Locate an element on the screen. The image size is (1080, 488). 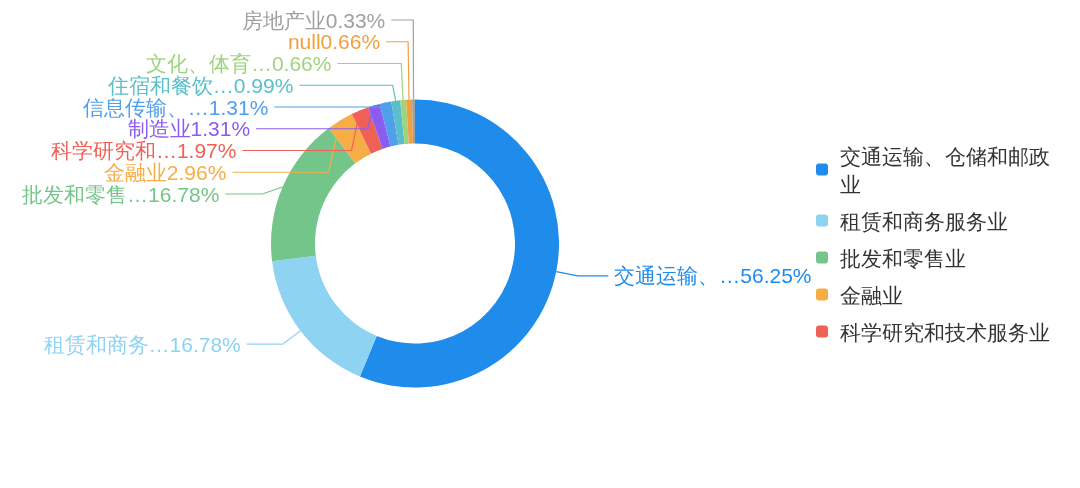
data-label: 住宿和餐饮…0.99% is located at coordinates (200, 85).